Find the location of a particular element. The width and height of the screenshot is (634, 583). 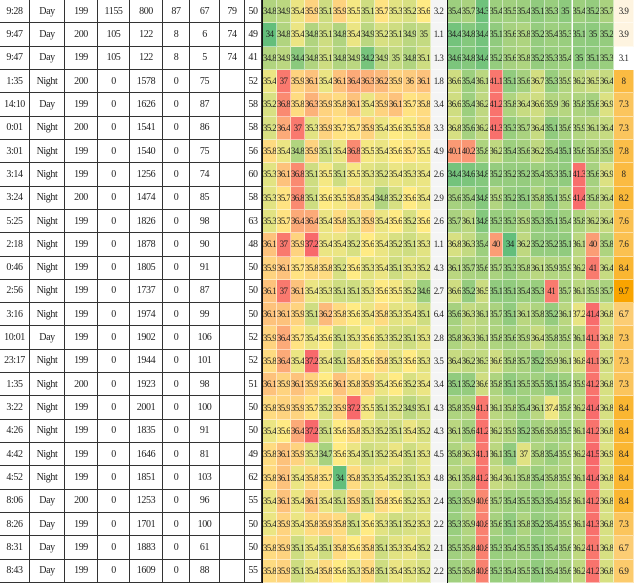

gap-cell: 2.9 is located at coordinates (439, 198).